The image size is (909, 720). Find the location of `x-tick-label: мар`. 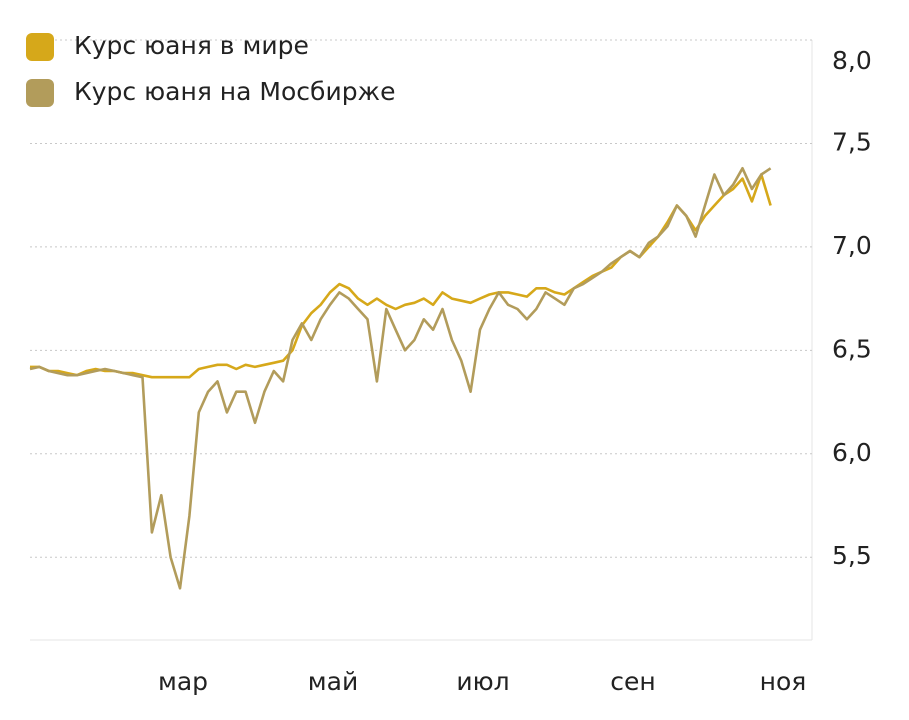

x-tick-label: мар is located at coordinates (183, 681).